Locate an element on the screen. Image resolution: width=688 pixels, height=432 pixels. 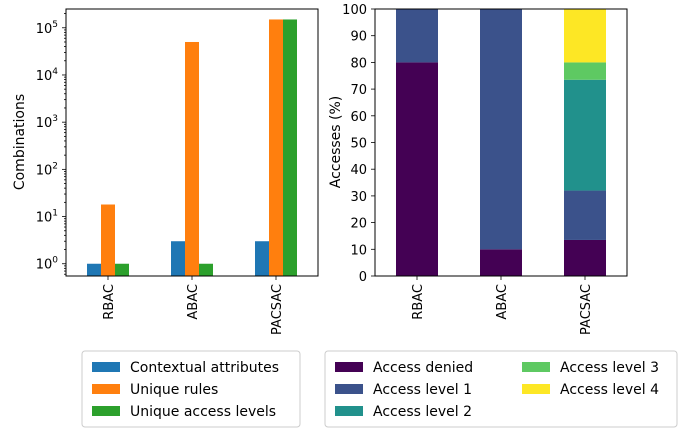
y-tick-label: 0 is located at coordinates (363, 277).